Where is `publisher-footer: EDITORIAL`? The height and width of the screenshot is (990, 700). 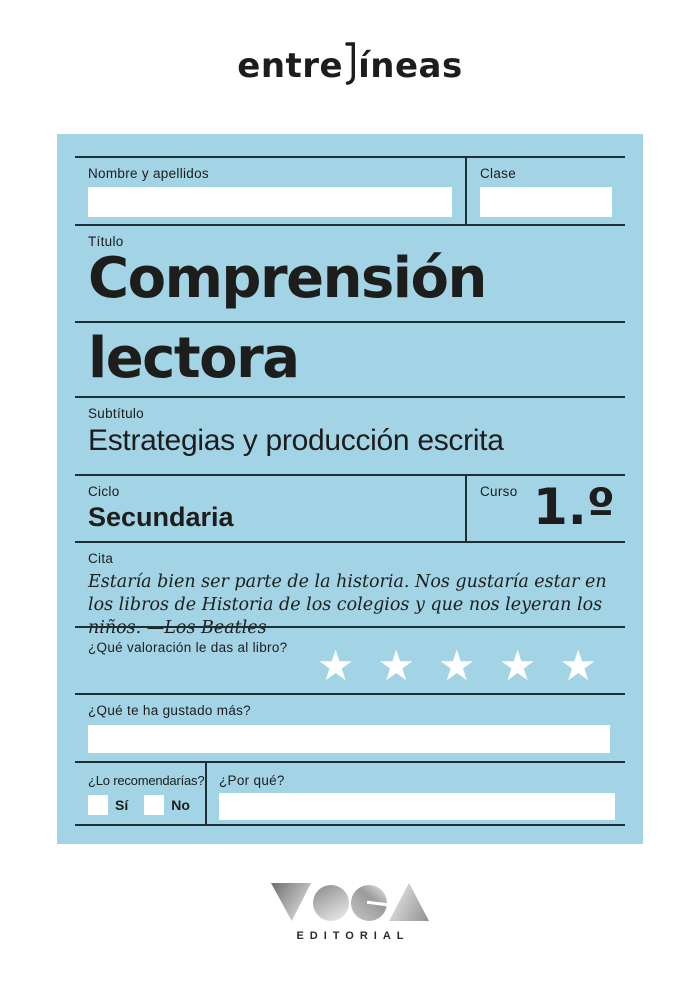
publisher-footer: EDITORIAL is located at coordinates (350, 911).